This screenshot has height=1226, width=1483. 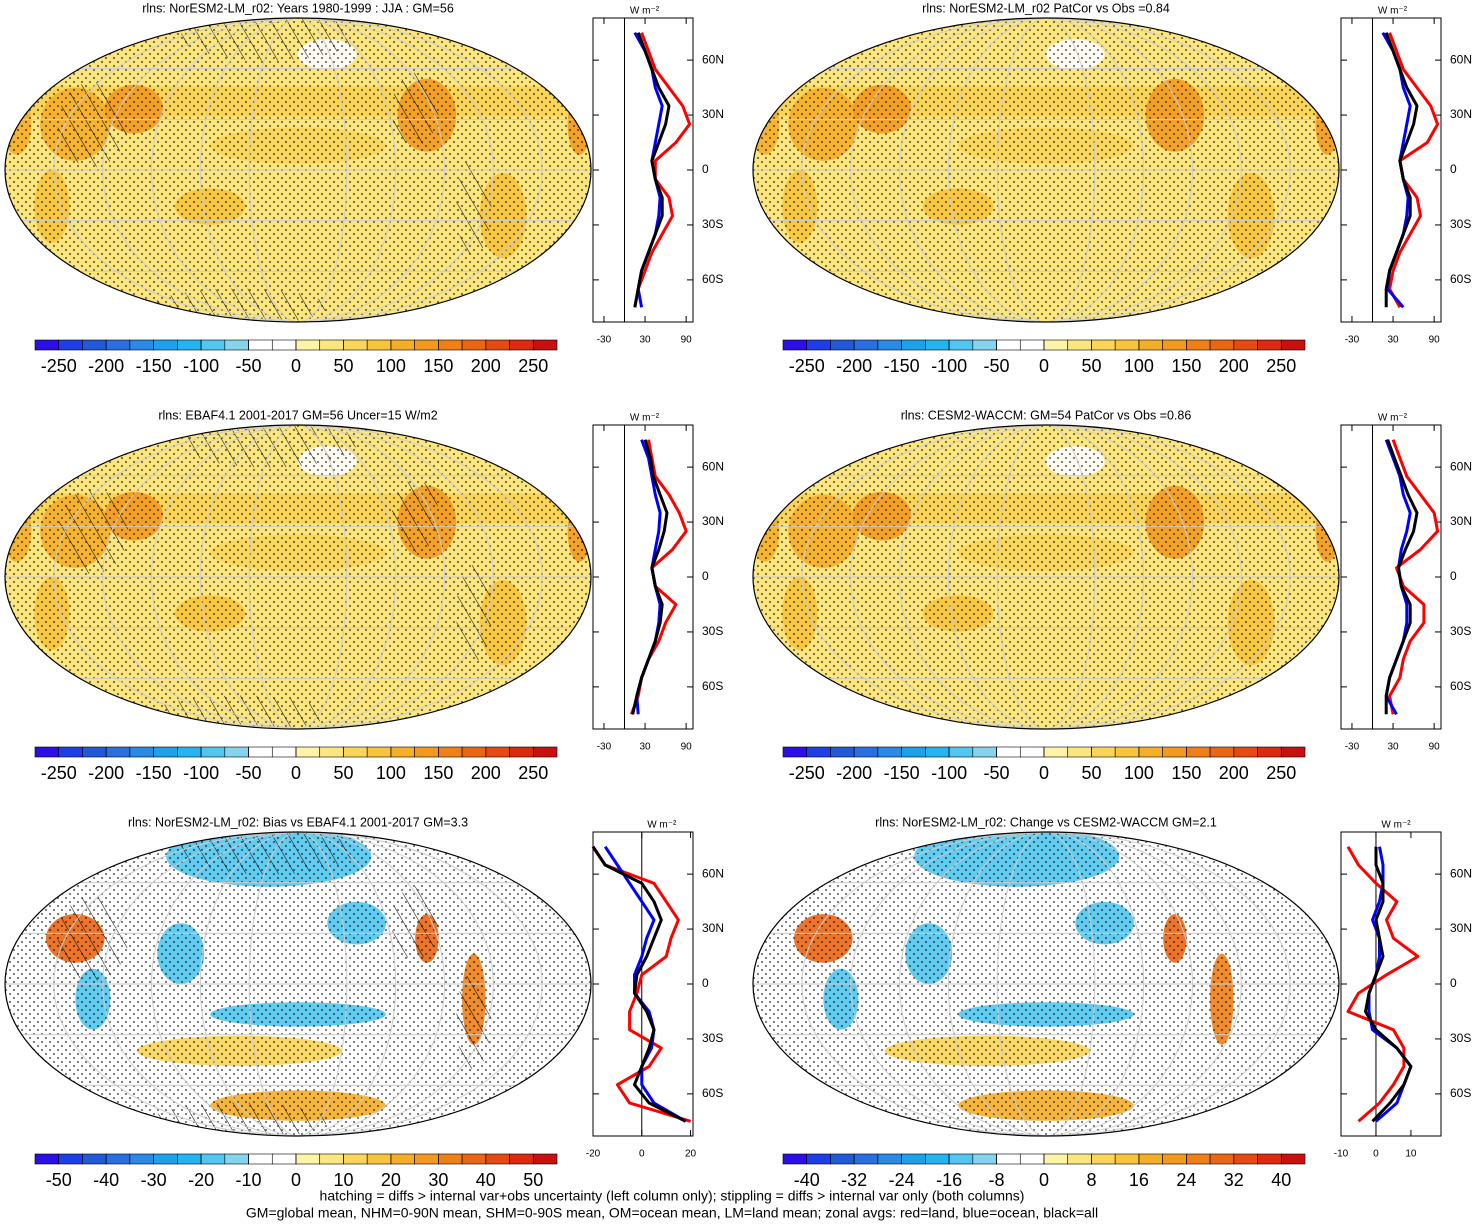 What do you see at coordinates (807, 1180) in the screenshot?
I see `colorbar-label: -40` at bounding box center [807, 1180].